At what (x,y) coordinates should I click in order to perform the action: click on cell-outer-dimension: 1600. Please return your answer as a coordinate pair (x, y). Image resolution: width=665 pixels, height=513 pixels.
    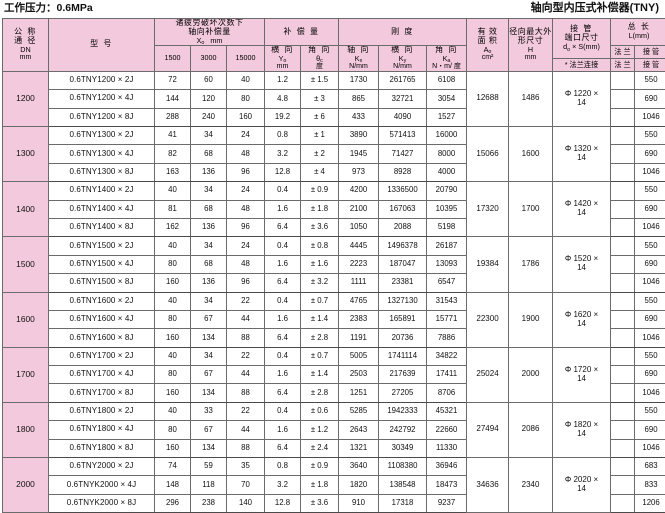
    Looking at the image, I should click on (531, 153).